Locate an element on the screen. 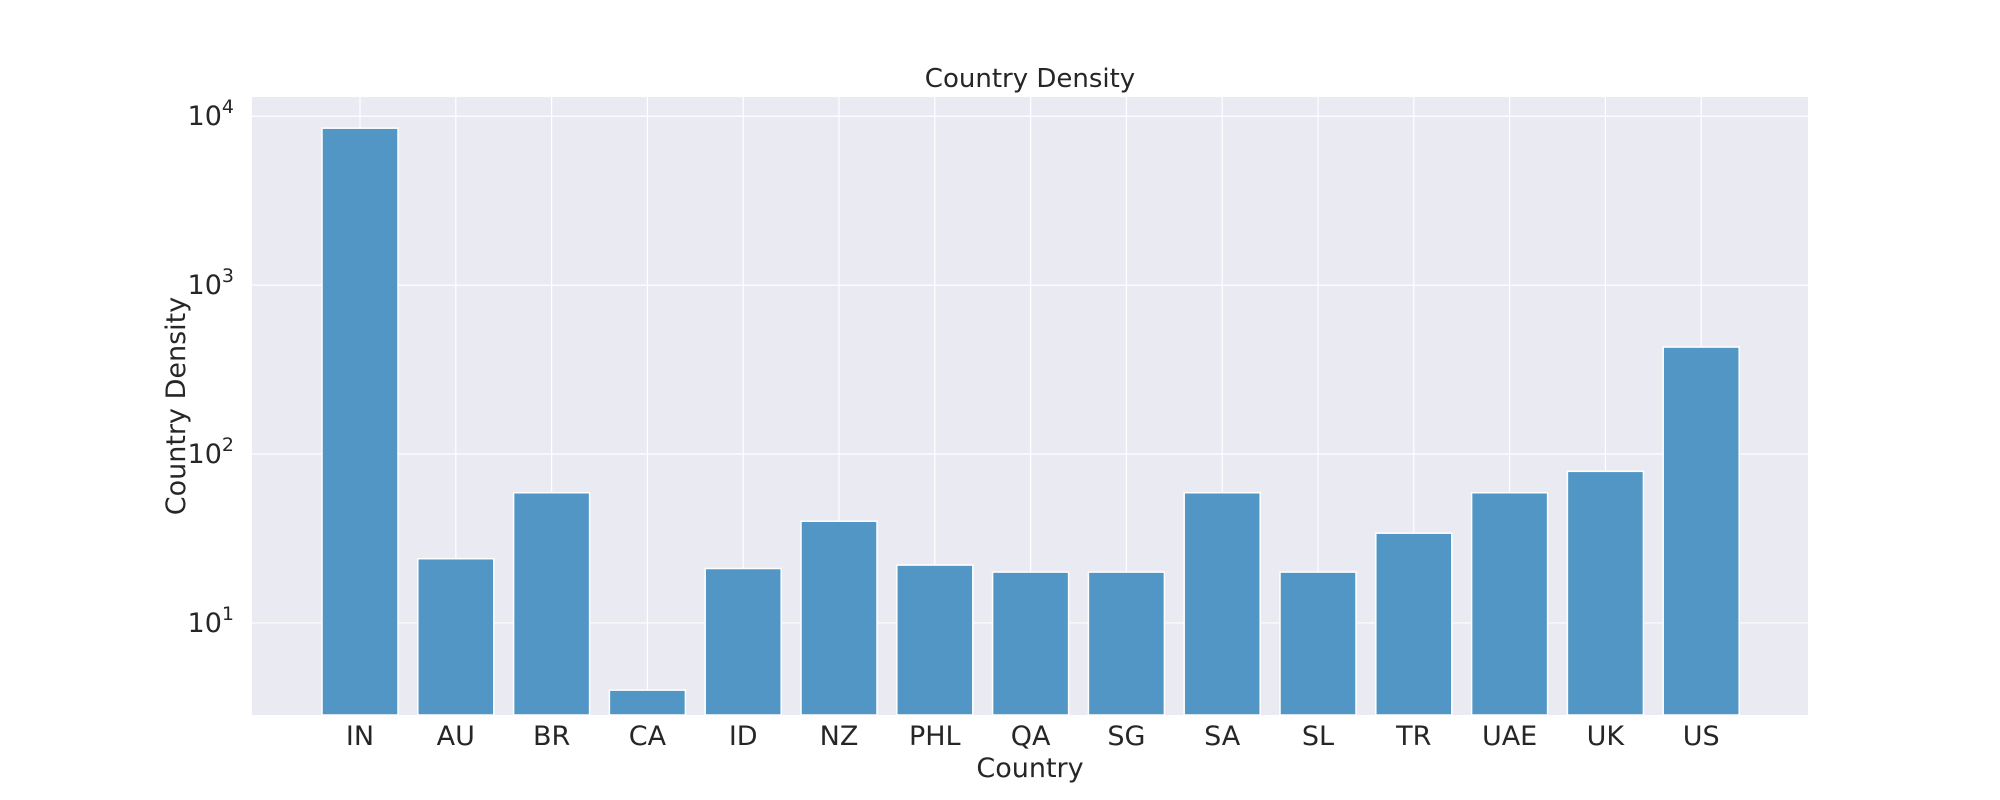  x-tick-label: SA is located at coordinates (1222, 736).